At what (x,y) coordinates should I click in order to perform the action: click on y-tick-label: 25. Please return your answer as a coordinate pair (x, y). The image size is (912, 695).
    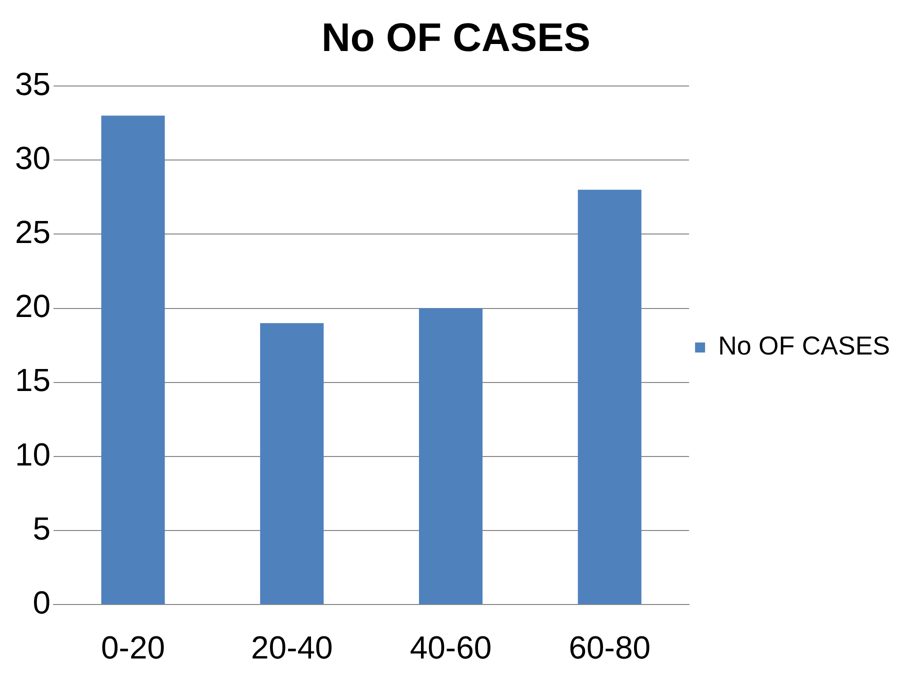
    Looking at the image, I should click on (33, 232).